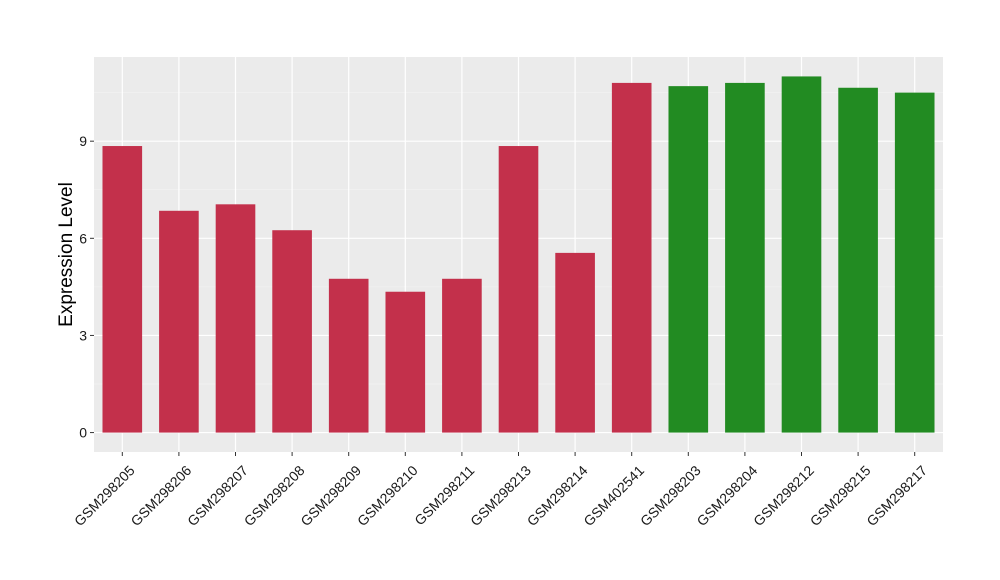 The width and height of the screenshot is (1000, 580). I want to click on bar-gsm402541, so click(631, 257).